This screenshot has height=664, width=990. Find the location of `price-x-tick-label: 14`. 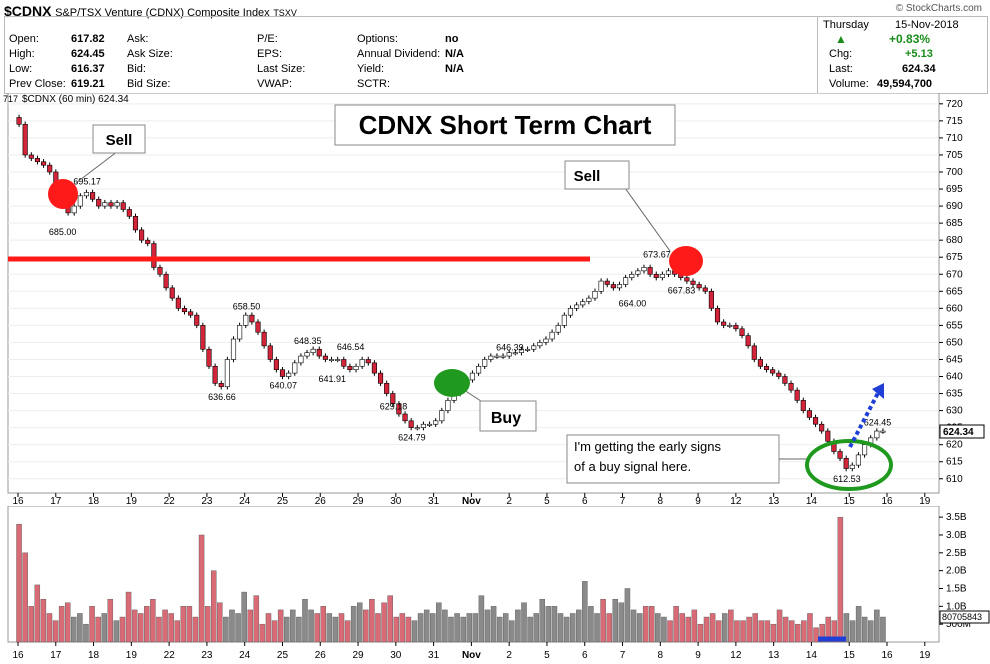

price-x-tick-label: 14 is located at coordinates (812, 500).